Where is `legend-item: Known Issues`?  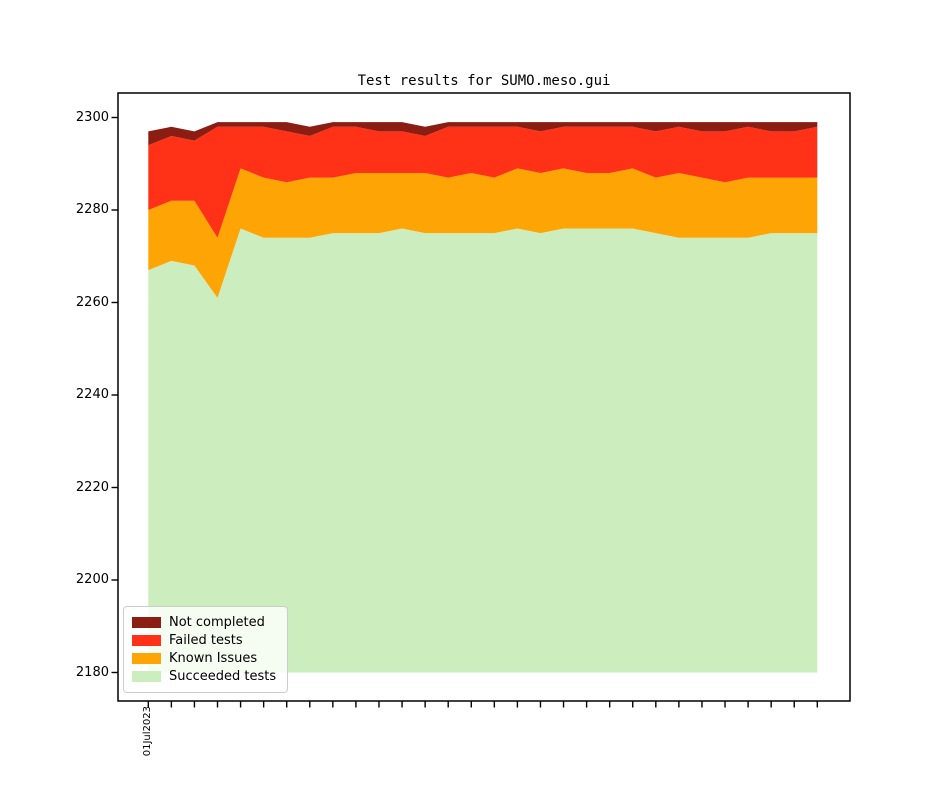 legend-item: Known Issues is located at coordinates (205, 659).